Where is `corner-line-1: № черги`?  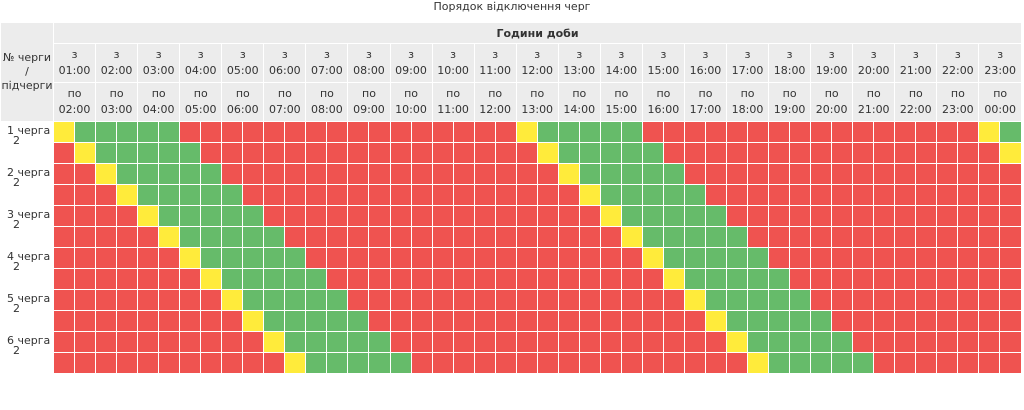
corner-line-1: № черги is located at coordinates (27, 57).